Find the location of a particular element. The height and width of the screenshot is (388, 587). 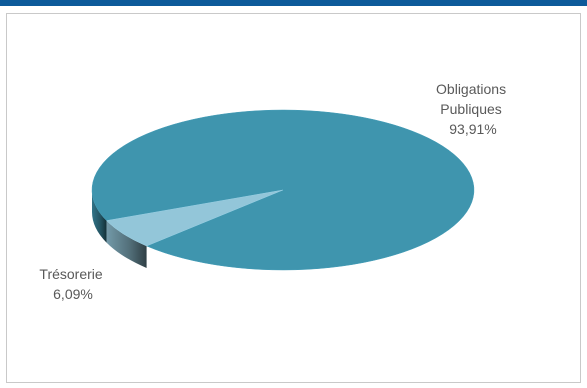

slice-label-obligations-line1: Obligations is located at coordinates (471, 89).